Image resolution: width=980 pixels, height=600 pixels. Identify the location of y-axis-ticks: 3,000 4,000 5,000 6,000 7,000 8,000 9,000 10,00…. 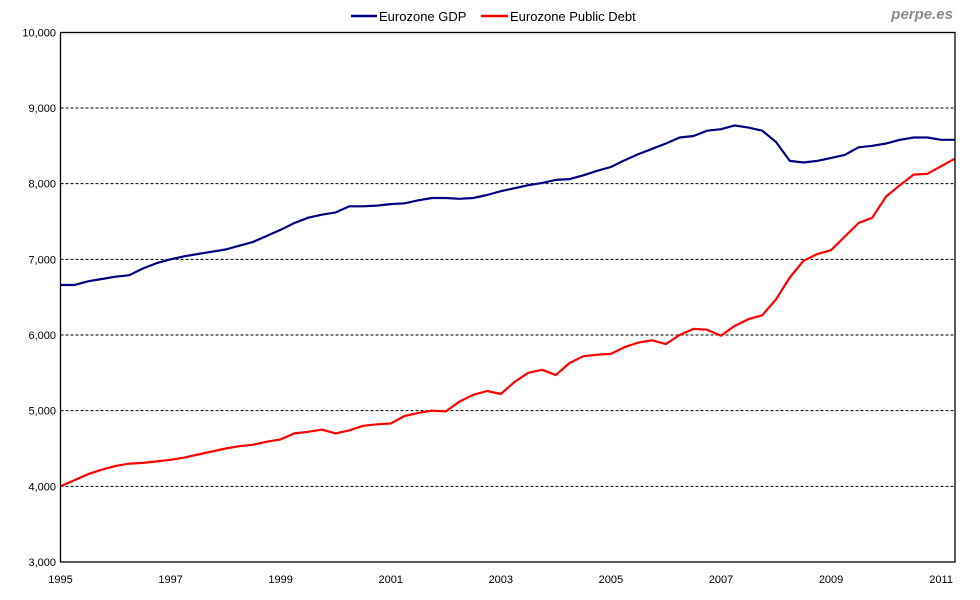
(39, 298).